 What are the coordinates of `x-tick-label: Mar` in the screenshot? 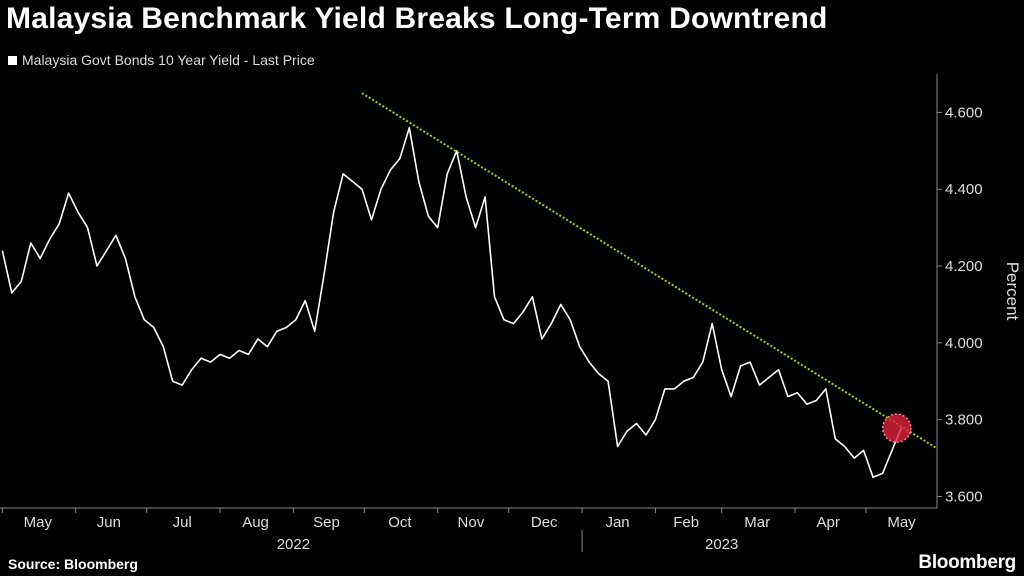 It's located at (757, 522).